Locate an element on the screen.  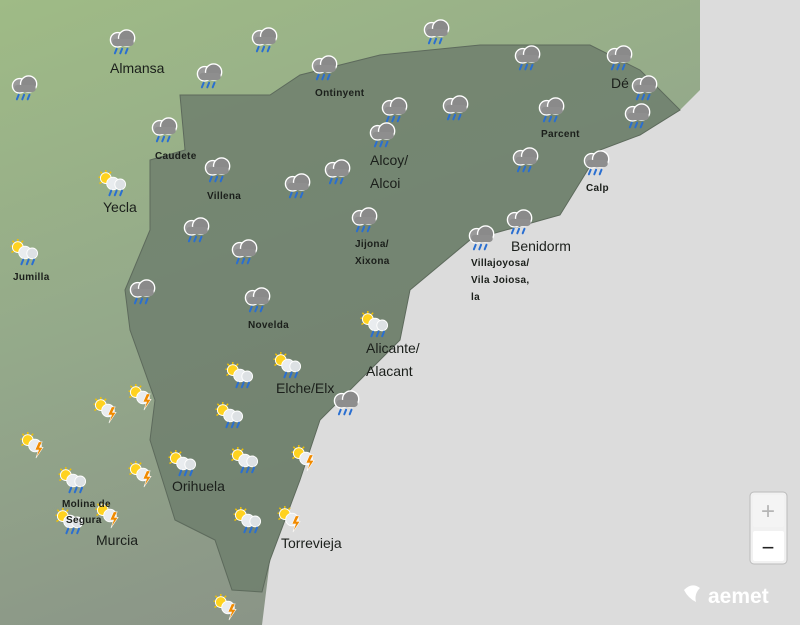
place-label: Caudete is located at coordinates (176, 156).